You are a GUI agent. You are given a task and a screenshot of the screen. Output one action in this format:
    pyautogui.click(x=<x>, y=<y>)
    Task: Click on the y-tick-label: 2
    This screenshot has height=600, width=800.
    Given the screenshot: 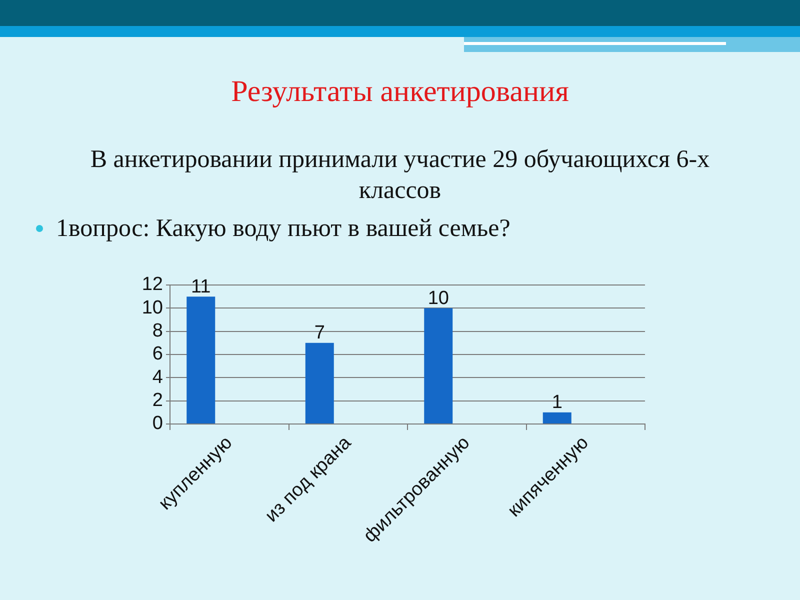 What is the action you would take?
    pyautogui.click(x=157, y=401)
    